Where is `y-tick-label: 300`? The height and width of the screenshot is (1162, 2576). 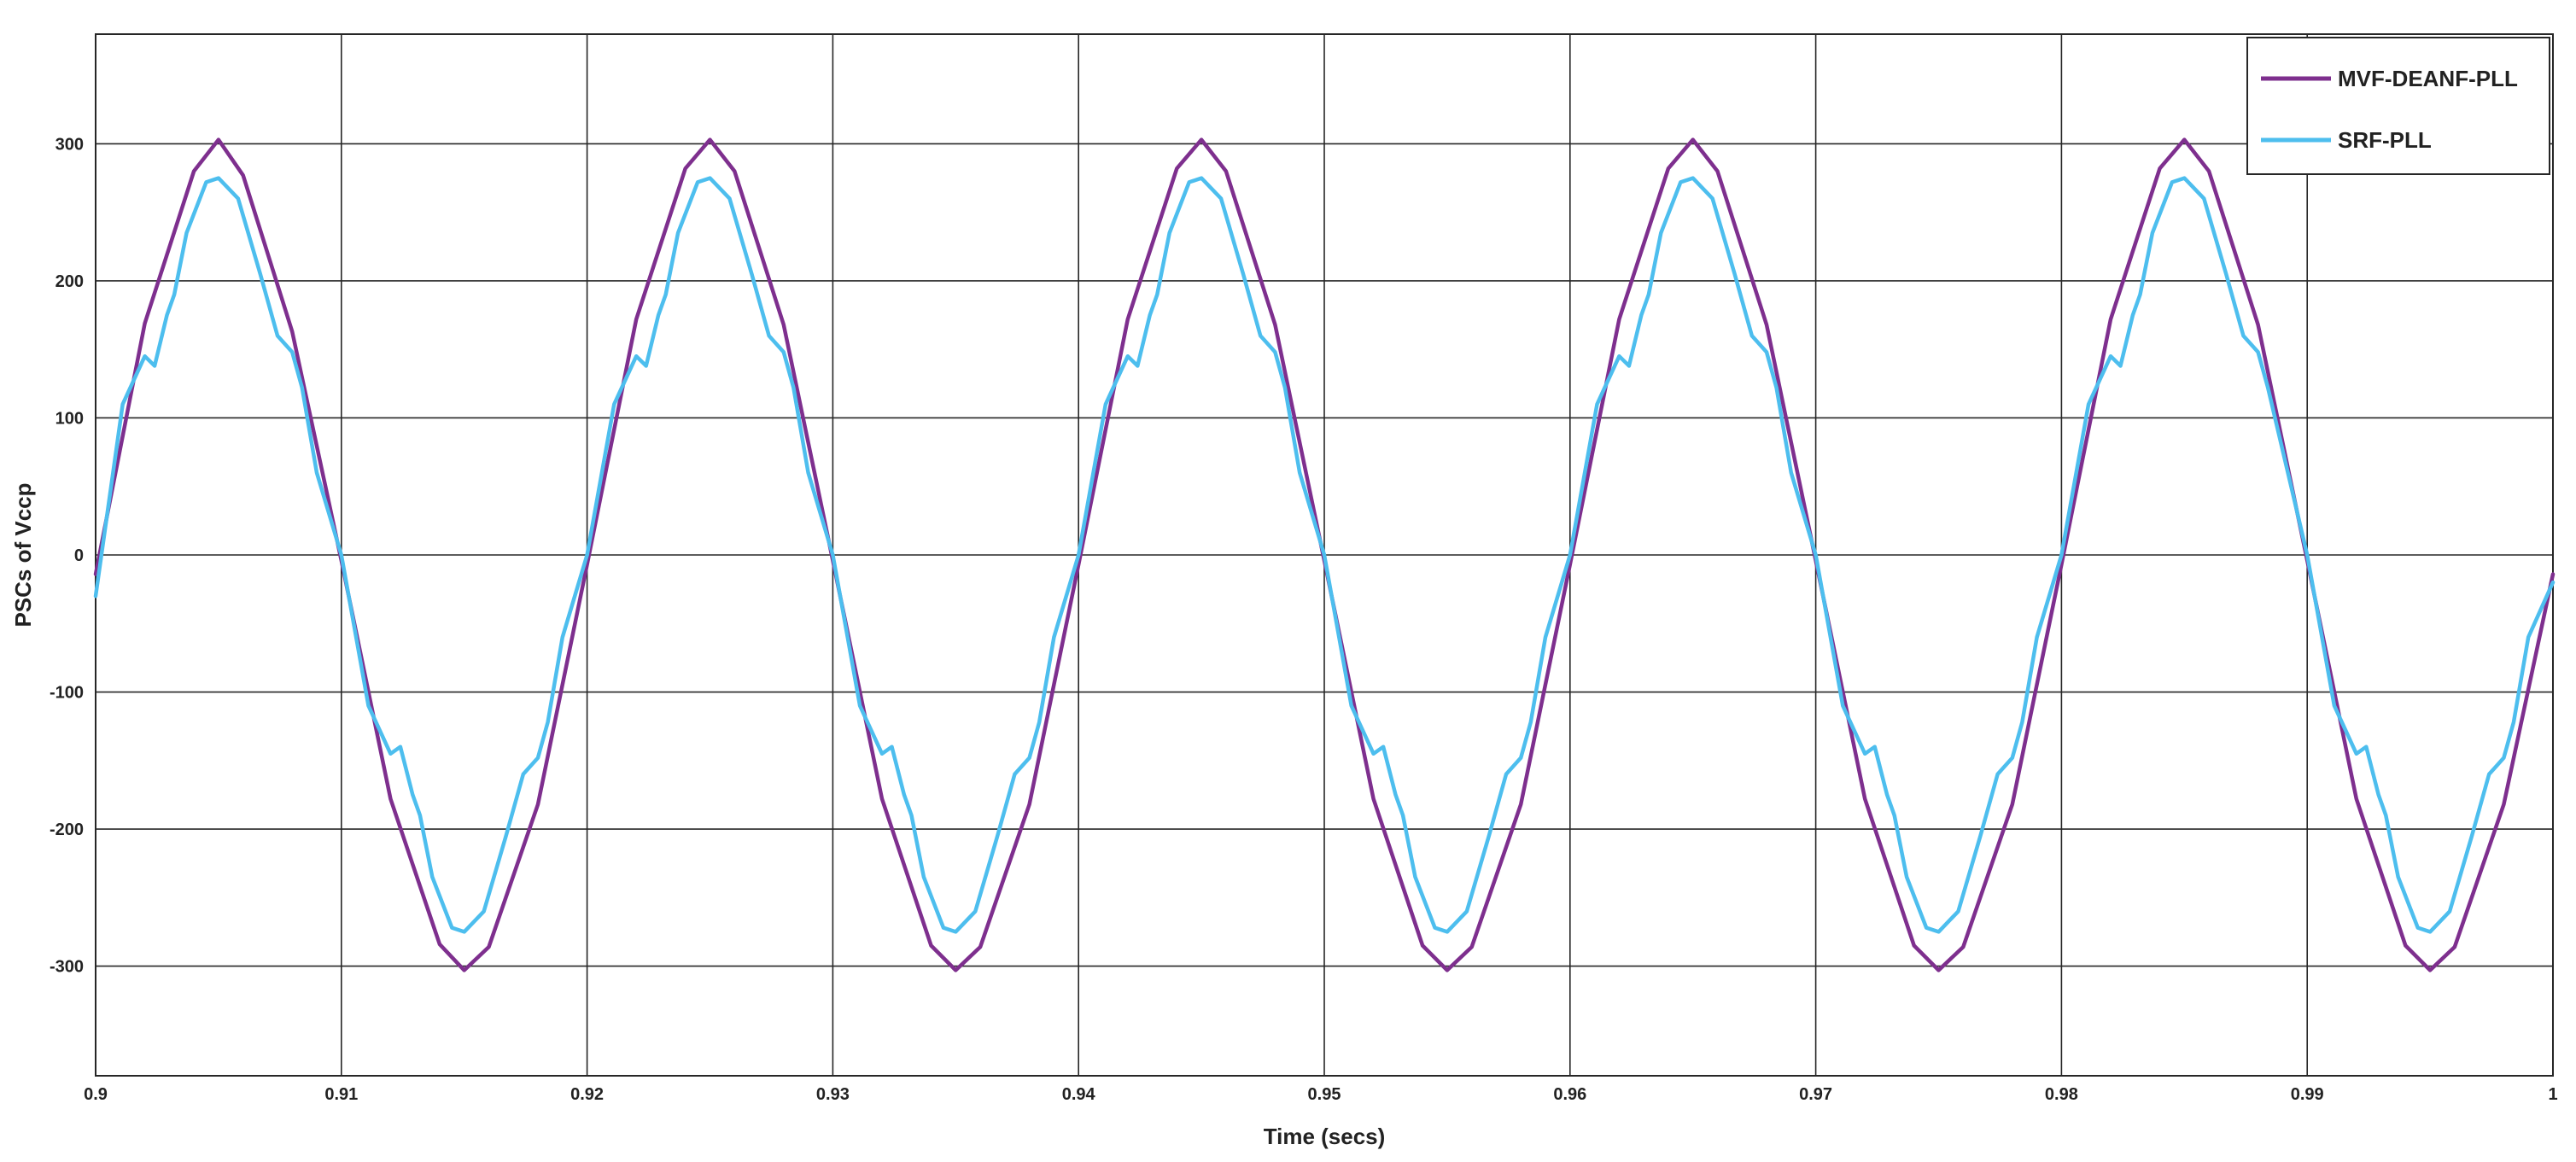 y-tick-label: 300 is located at coordinates (69, 144).